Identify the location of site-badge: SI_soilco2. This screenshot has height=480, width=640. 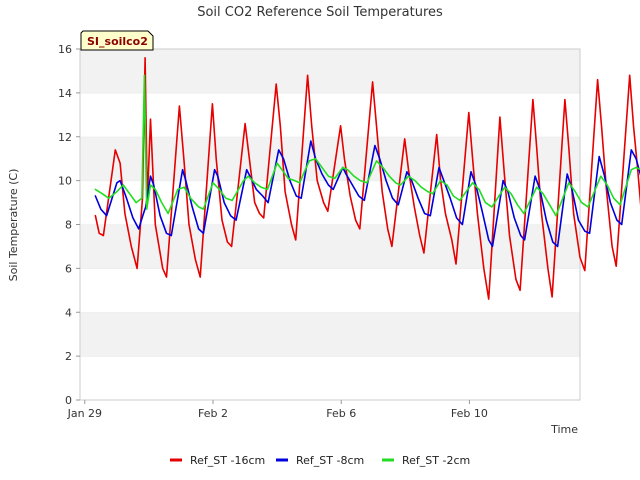
(117, 40).